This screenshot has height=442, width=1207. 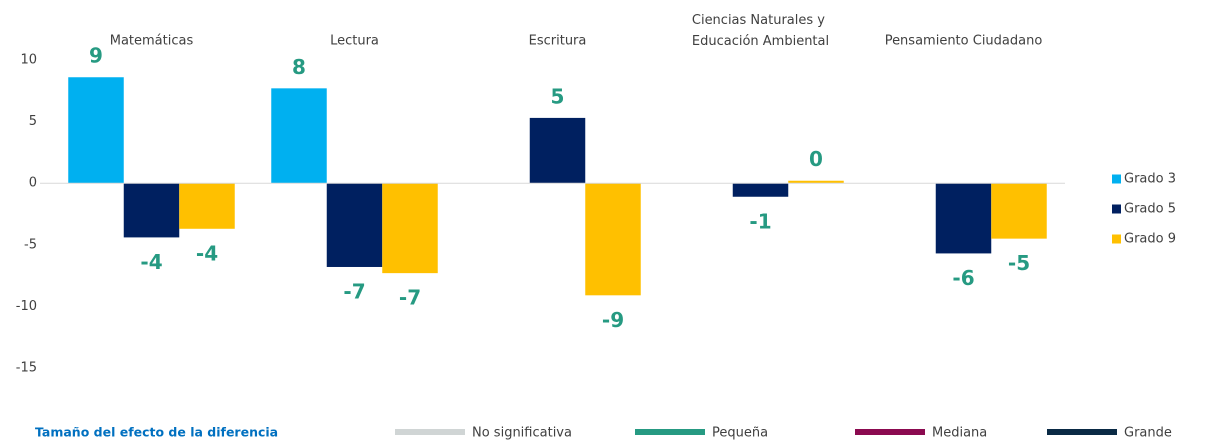 I want to click on effect-legend-title: Tamaño del efecto de la diferencia, so click(x=156, y=432).